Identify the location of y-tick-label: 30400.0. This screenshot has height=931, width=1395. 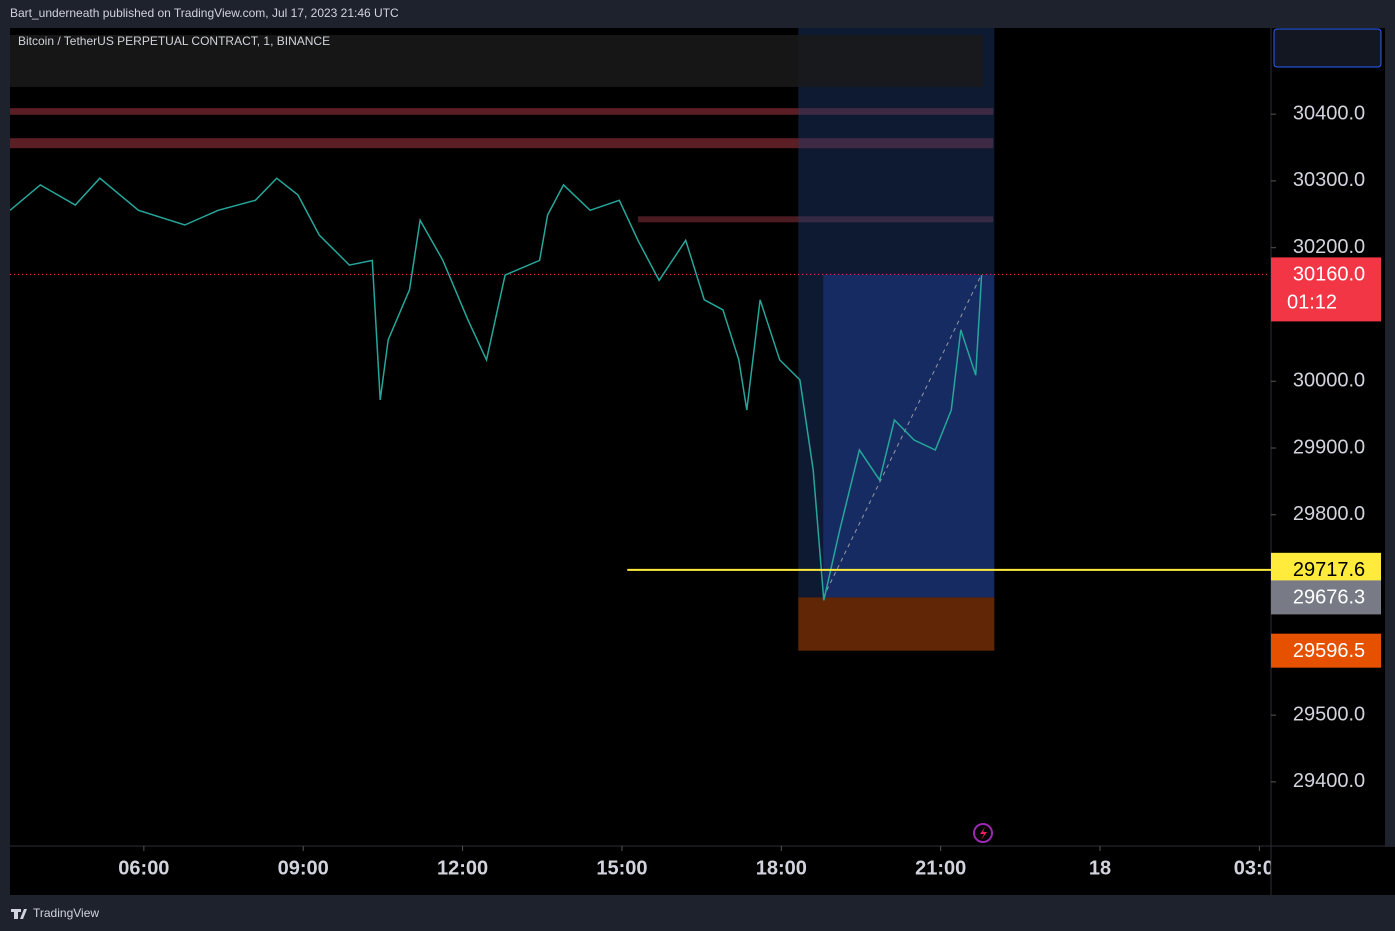
(1329, 113).